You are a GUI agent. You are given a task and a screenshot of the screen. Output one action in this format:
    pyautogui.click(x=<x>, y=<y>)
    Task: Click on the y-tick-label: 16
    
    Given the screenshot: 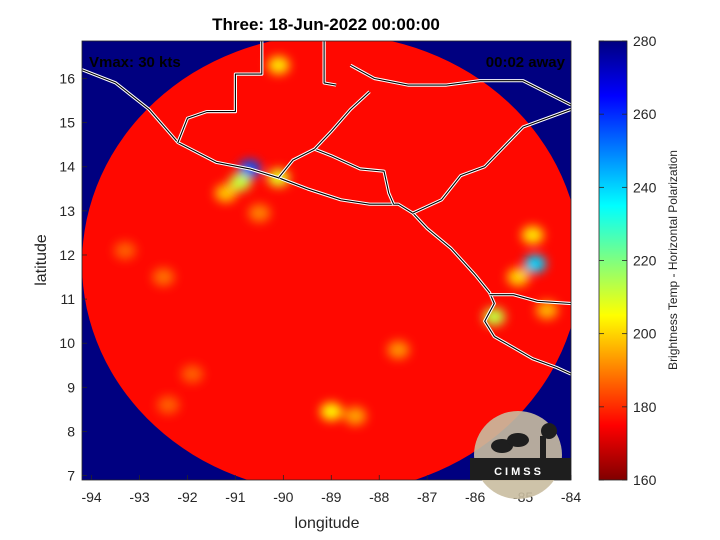 What is the action you would take?
    pyautogui.click(x=67, y=79)
    